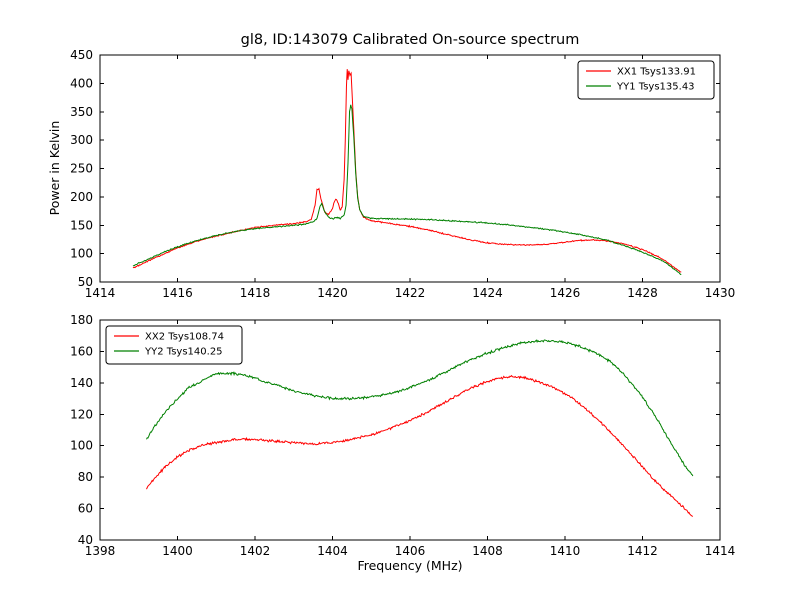 The height and width of the screenshot is (600, 800). What do you see at coordinates (81, 320) in the screenshot?
I see `y-tick-label: 180` at bounding box center [81, 320].